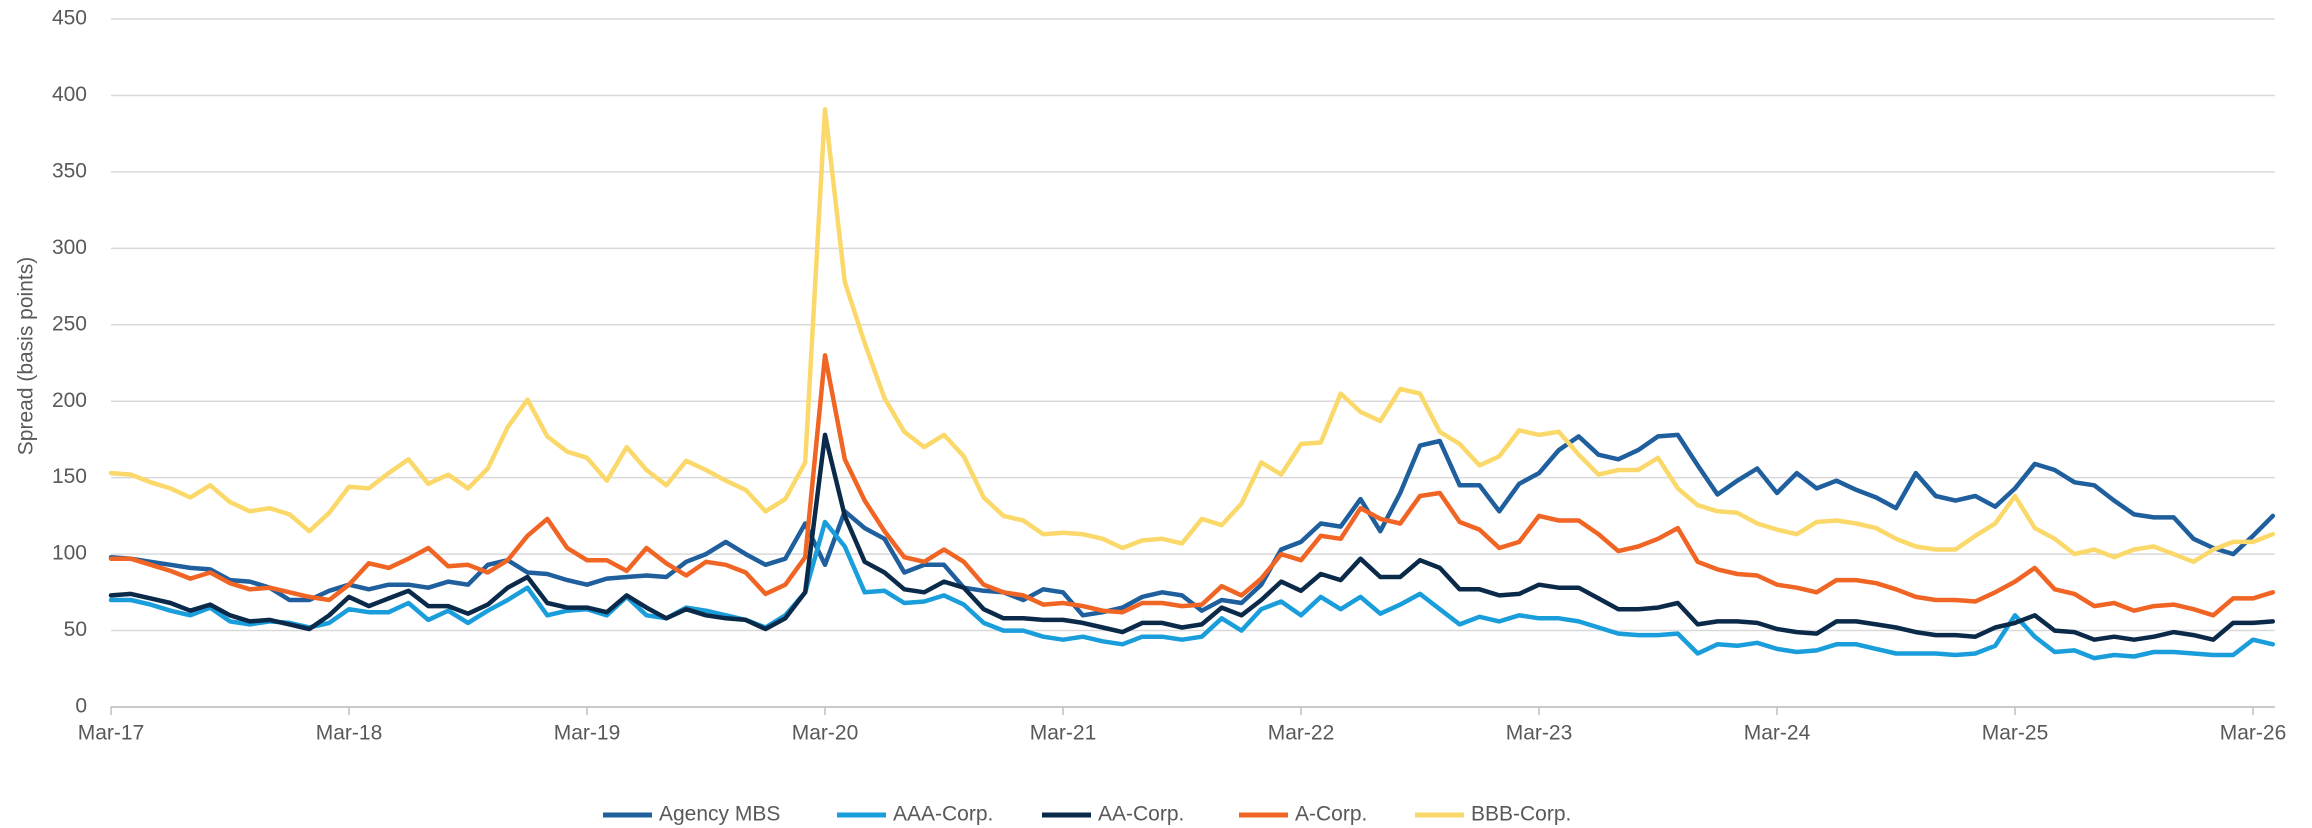 This screenshot has height=828, width=2312. What do you see at coordinates (69, 170) in the screenshot?
I see `y-tick-label: 350` at bounding box center [69, 170].